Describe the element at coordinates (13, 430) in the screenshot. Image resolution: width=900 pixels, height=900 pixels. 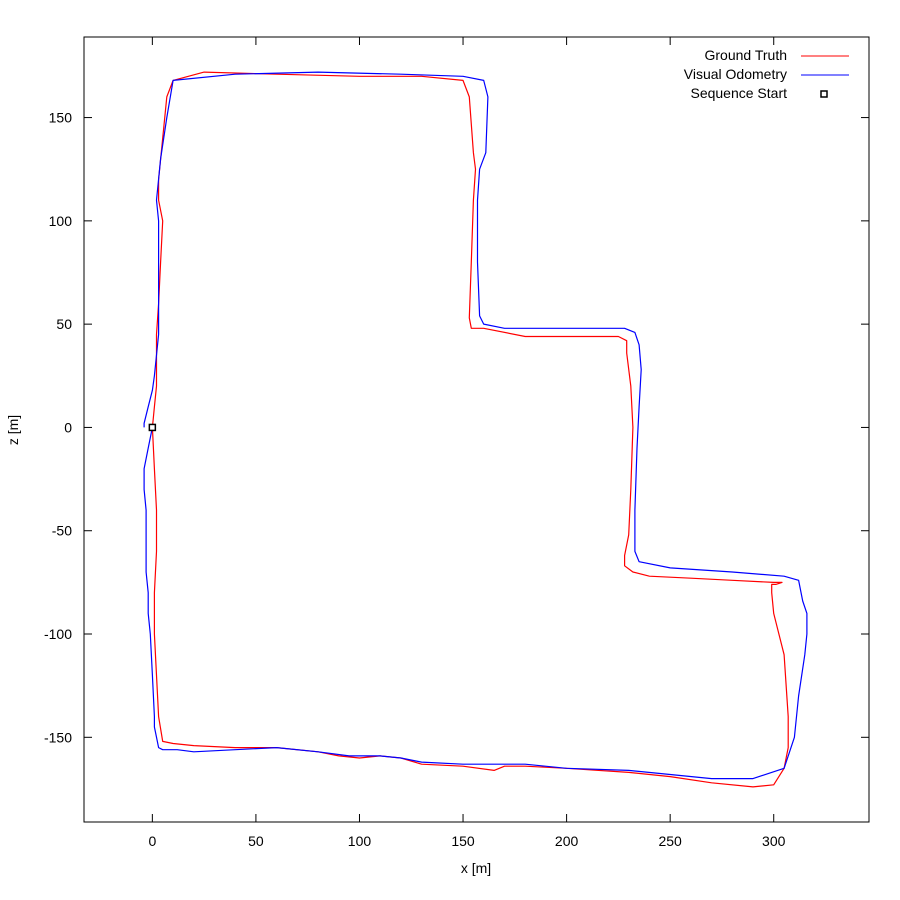
I see `y-axis-label: z [m]` at that location.